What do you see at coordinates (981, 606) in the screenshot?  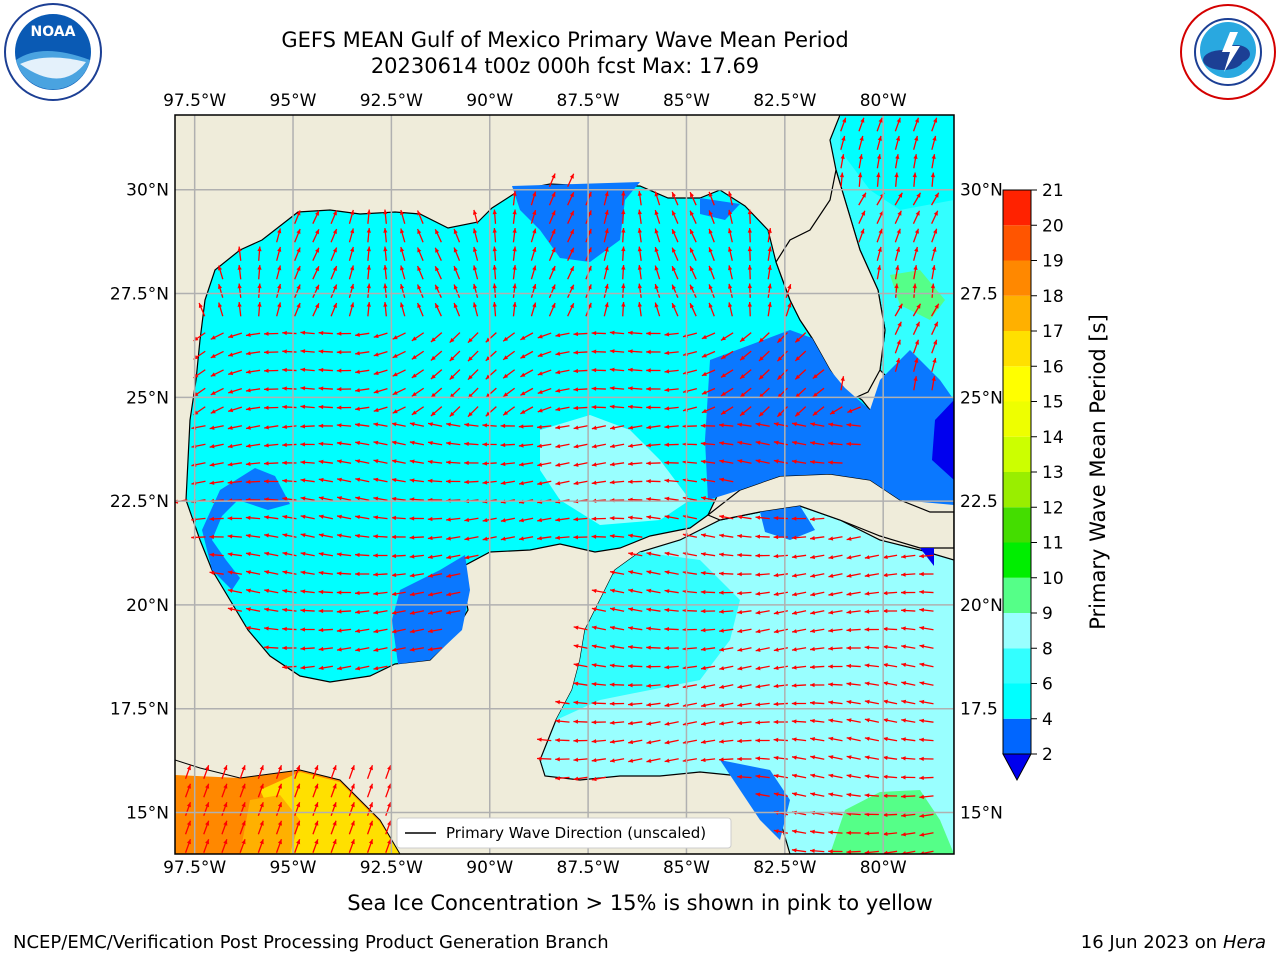 I see `lat-tick-label-right: 20°N` at bounding box center [981, 606].